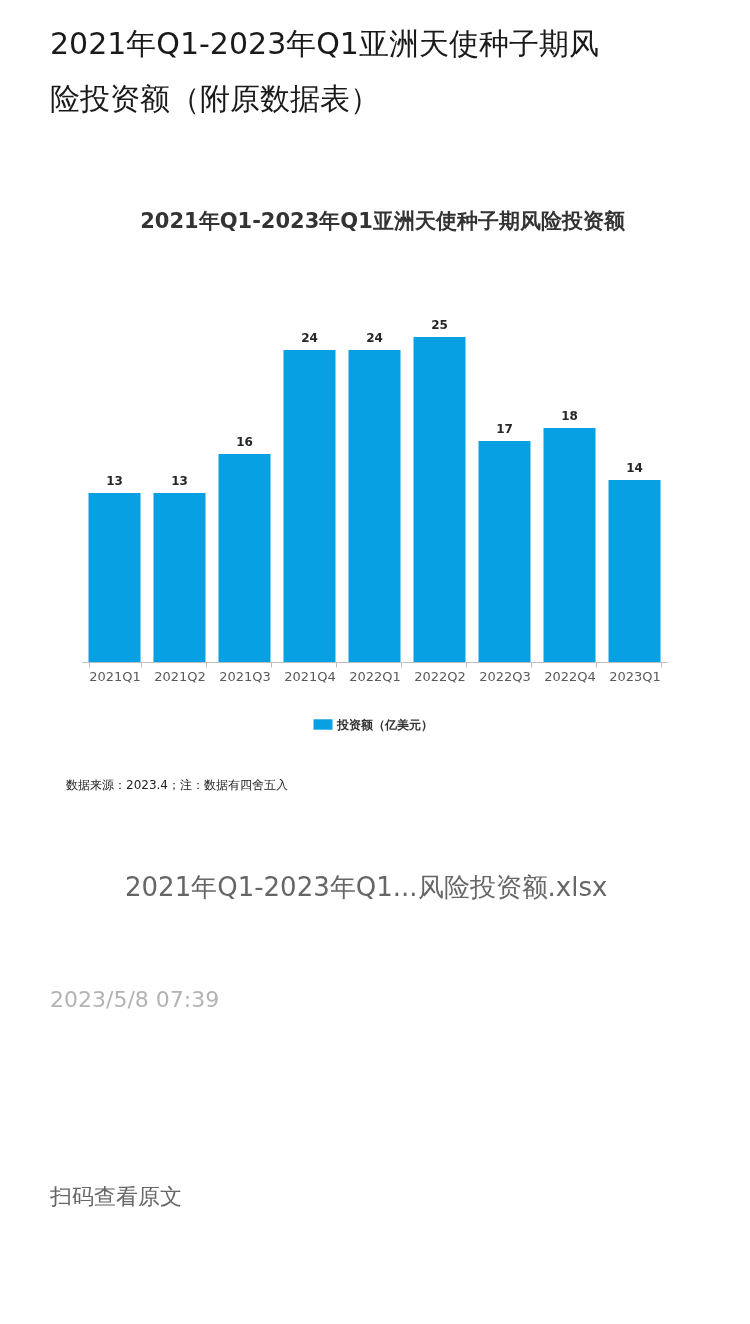 This screenshot has width=750, height=1324. Describe the element at coordinates (135, 999) in the screenshot. I see `text: 2023/5/8 07:39` at that location.